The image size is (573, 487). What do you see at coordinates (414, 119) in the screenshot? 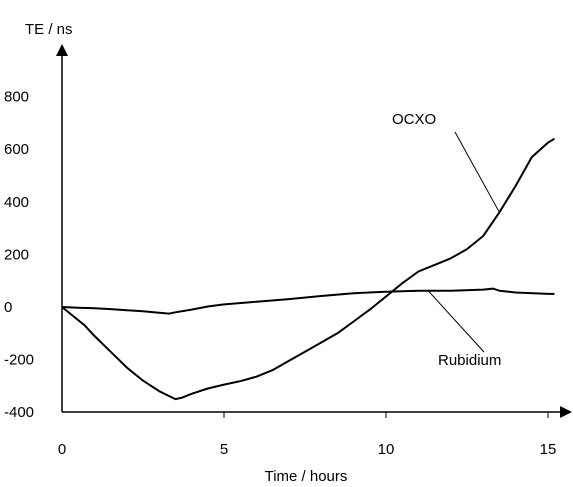
I see `series-label-ocxo: OCXO` at bounding box center [414, 119].